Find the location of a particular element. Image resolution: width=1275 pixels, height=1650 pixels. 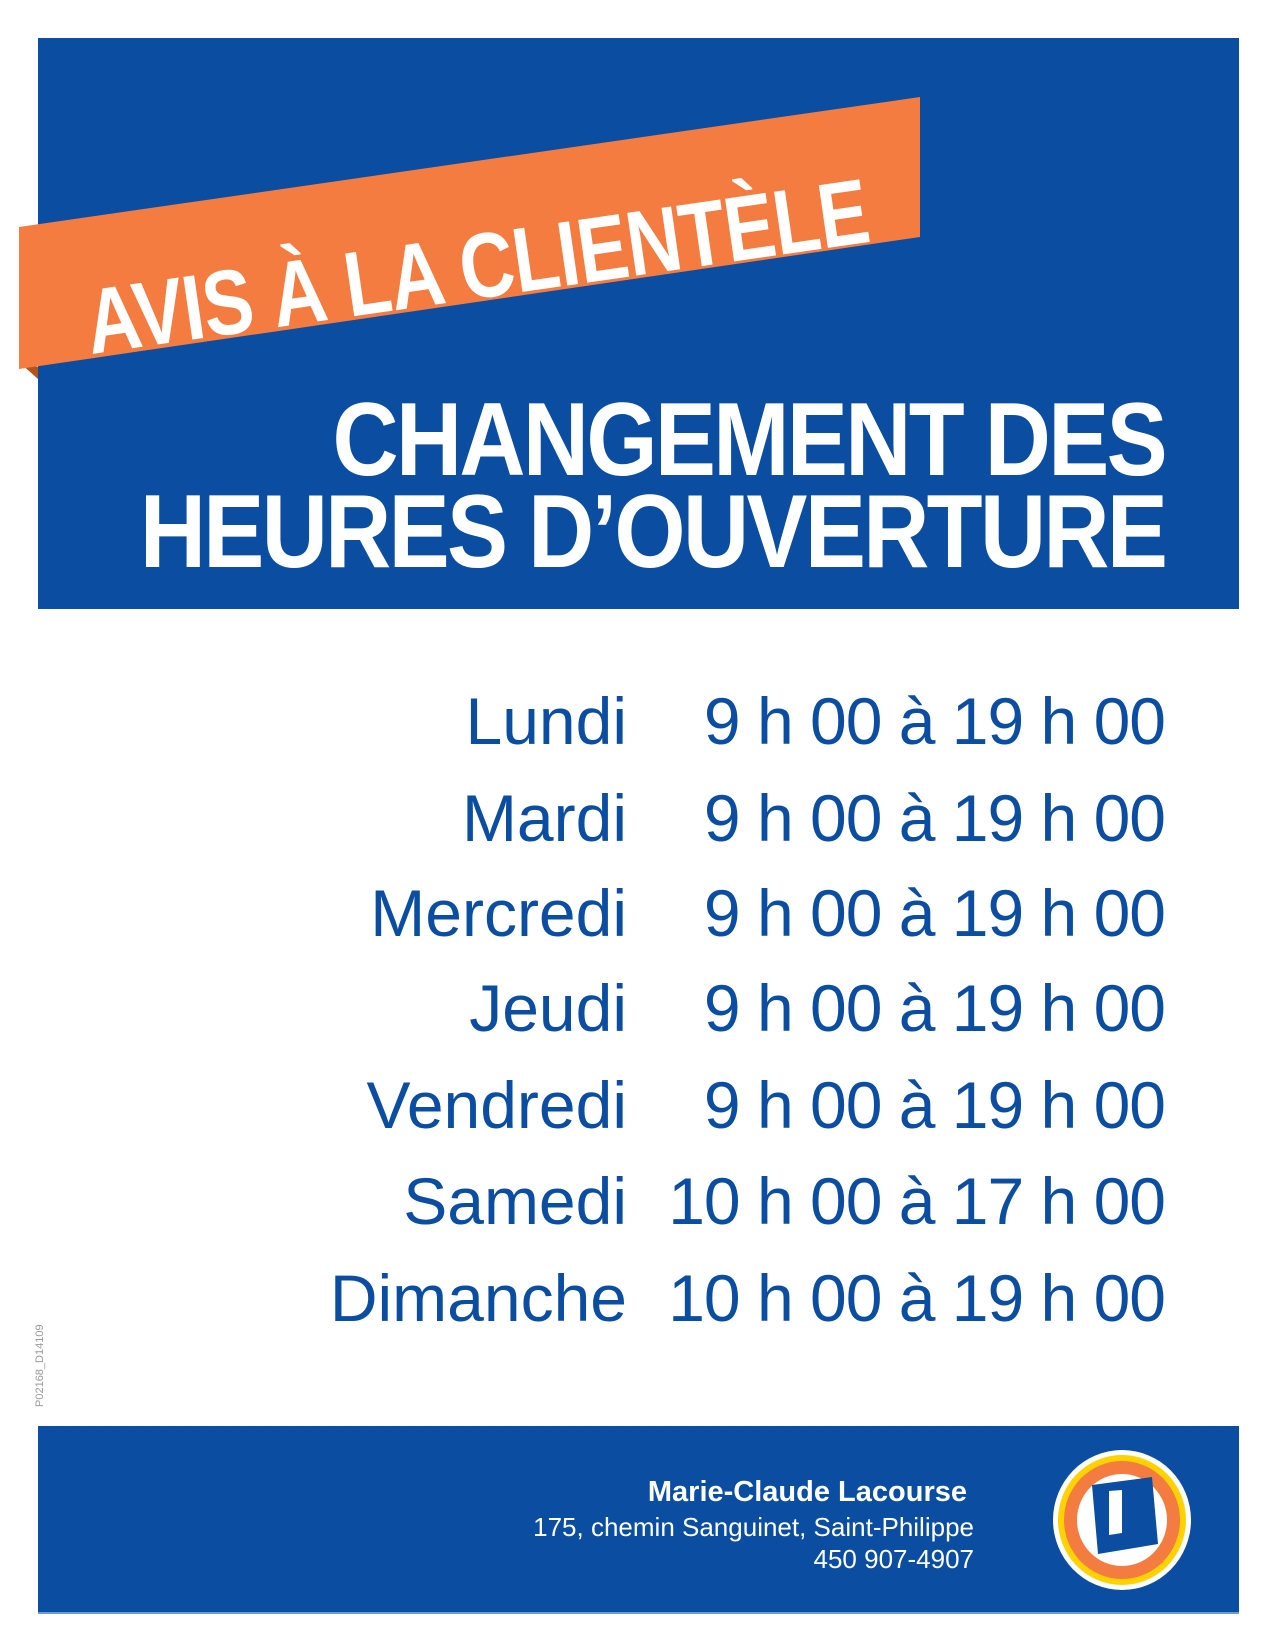

store-phone: 450 907-4907 is located at coordinates (893, 1559).